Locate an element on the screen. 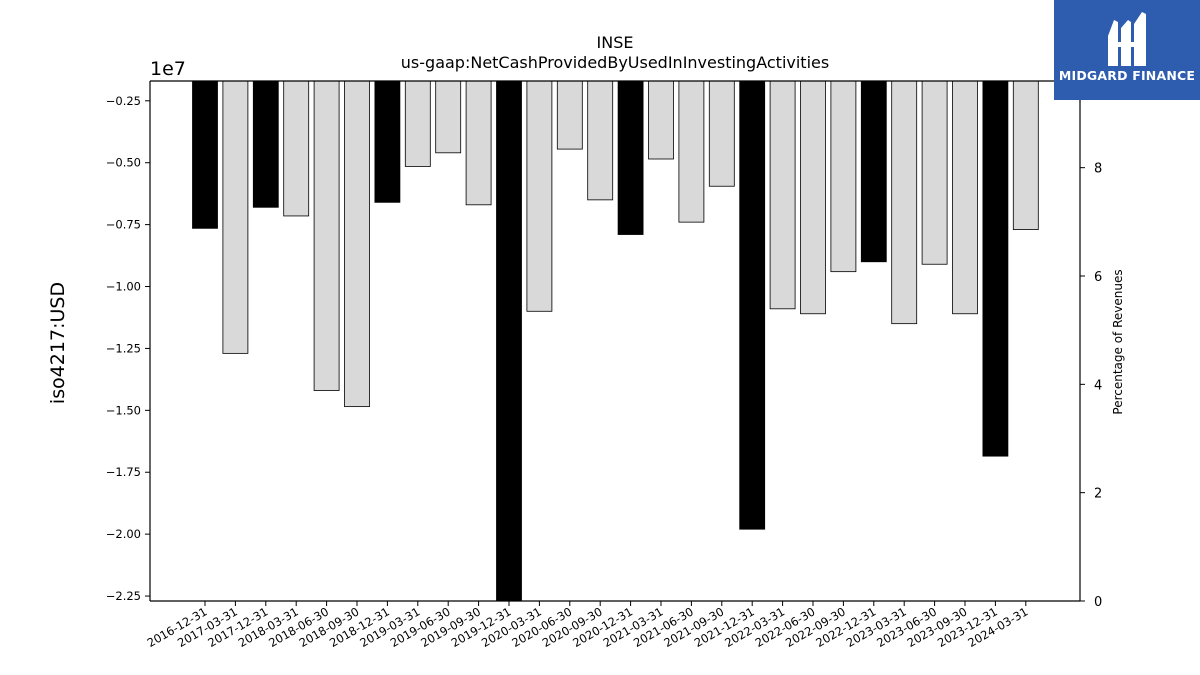  y-tick-label: −1.75 is located at coordinates (123, 472).